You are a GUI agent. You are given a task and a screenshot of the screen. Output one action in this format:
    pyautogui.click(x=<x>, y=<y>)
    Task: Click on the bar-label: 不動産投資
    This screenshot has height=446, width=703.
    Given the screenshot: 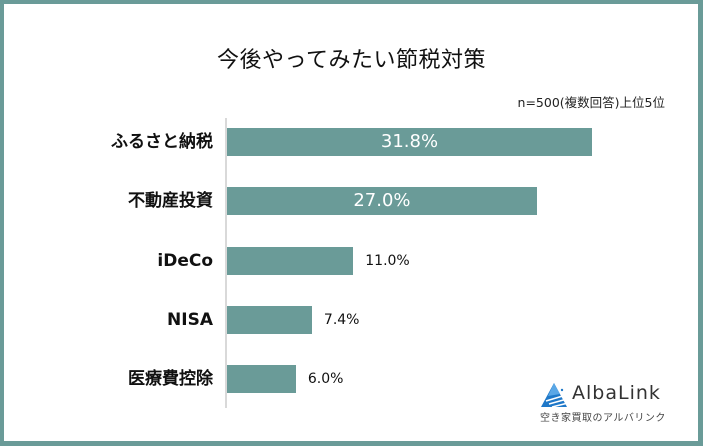 What is the action you would take?
    pyautogui.click(x=170, y=201)
    